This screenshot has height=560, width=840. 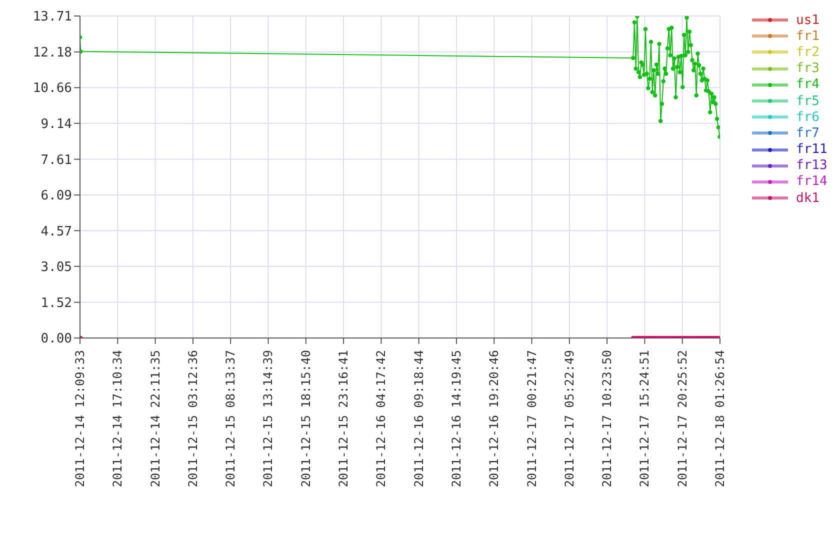 What do you see at coordinates (808, 133) in the screenshot?
I see `legend-label: fr7` at bounding box center [808, 133].